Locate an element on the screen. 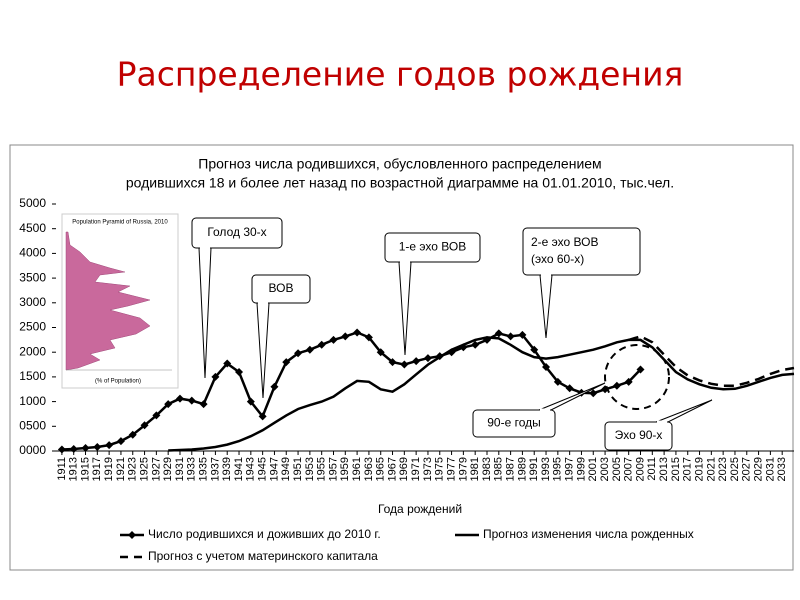 The height and width of the screenshot is (600, 800). x-tick-label: 1989 is located at coordinates (522, 469).